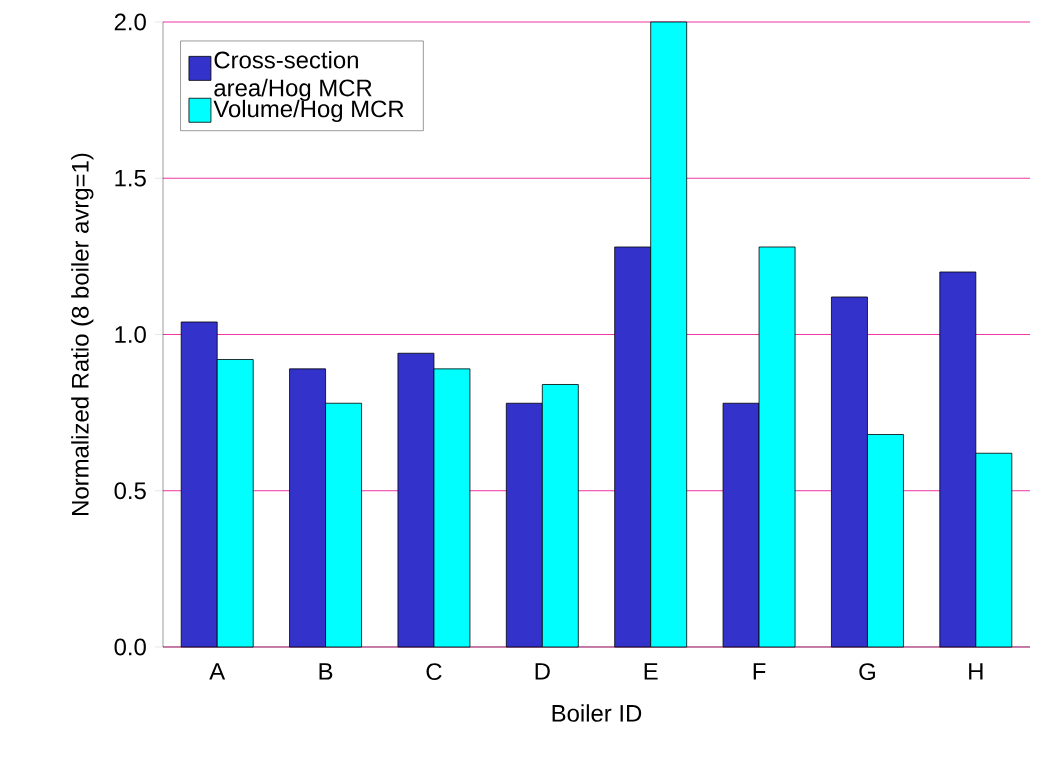 Image resolution: width=1044 pixels, height=774 pixels. Describe the element at coordinates (82, 334) in the screenshot. I see `y-axis-title: Normalized Ratio (8 boiler avrg=1)` at that location.